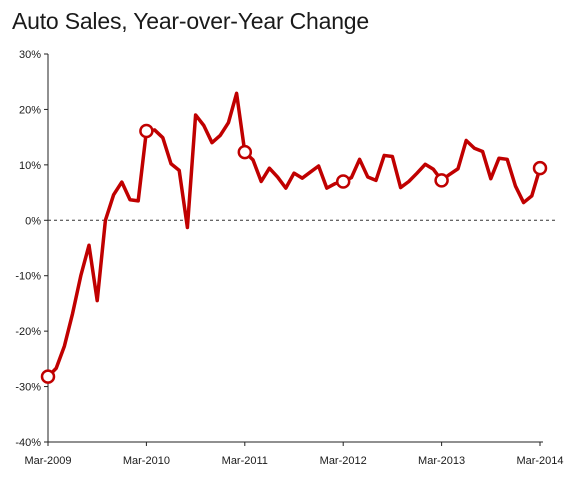 The width and height of the screenshot is (575, 480). Describe the element at coordinates (47, 461) in the screenshot. I see `x-tick-label: Mar-2009` at that location.